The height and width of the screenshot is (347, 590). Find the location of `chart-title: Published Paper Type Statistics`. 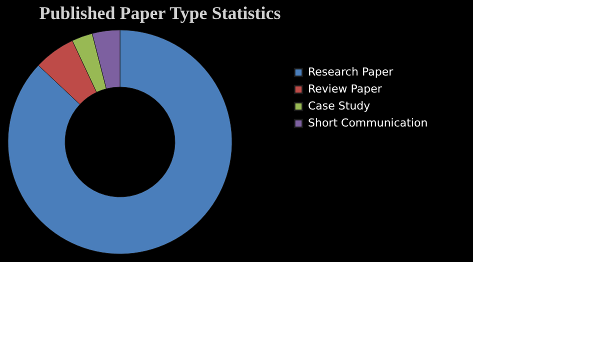

chart-title: Published Paper Type Statistics is located at coordinates (160, 13).